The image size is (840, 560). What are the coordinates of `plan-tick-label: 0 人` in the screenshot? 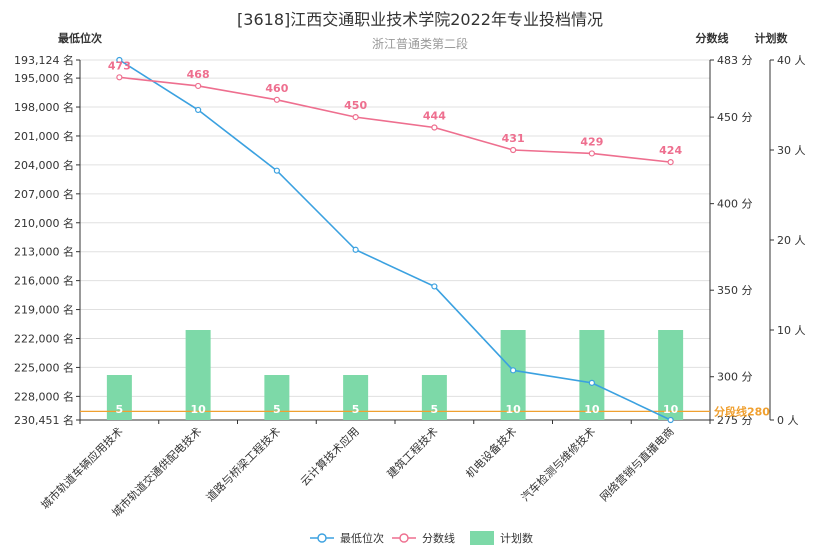 It's located at (788, 420).